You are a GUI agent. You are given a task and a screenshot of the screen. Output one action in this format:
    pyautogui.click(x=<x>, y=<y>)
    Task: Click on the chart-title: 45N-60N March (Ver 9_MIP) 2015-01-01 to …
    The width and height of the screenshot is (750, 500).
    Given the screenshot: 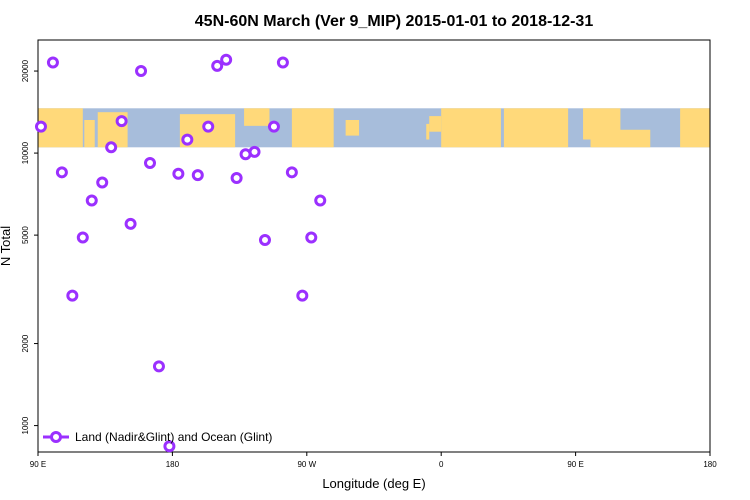 What is the action you would take?
    pyautogui.click(x=394, y=21)
    